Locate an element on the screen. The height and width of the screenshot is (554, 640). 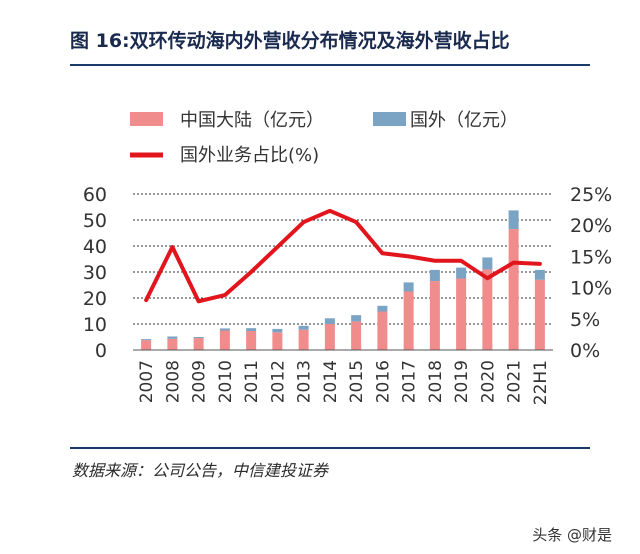
x-tick-label: 2007 is located at coordinates (147, 381).